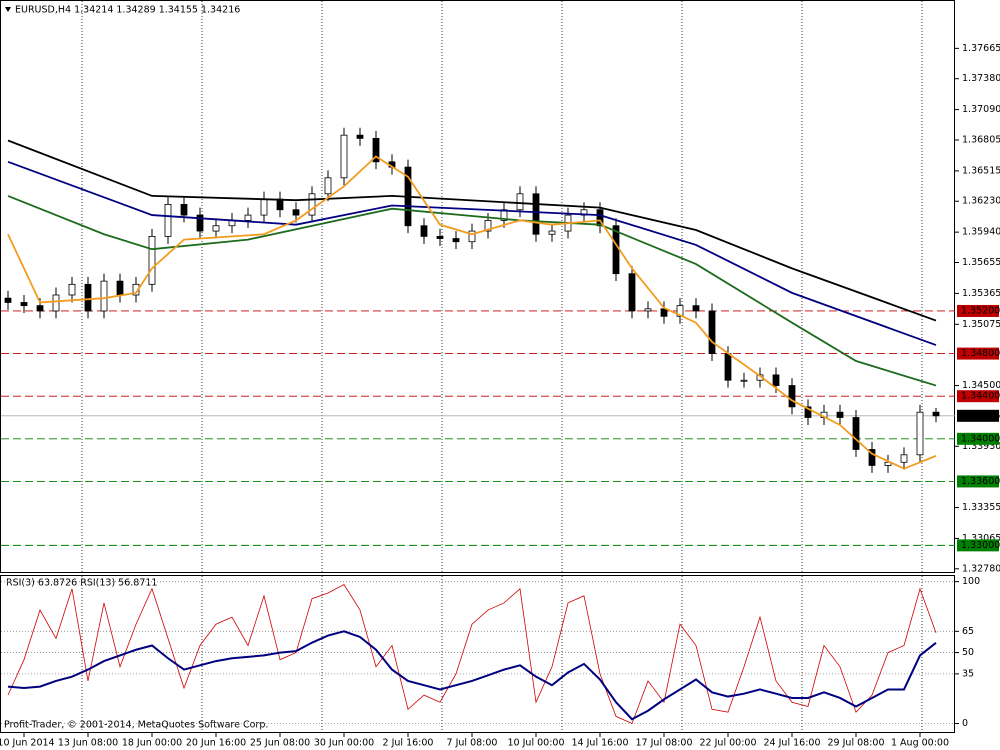 Image resolution: width=1000 pixels, height=750 pixels. Describe the element at coordinates (968, 652) in the screenshot. I see `y-tick-label: 50` at that location.